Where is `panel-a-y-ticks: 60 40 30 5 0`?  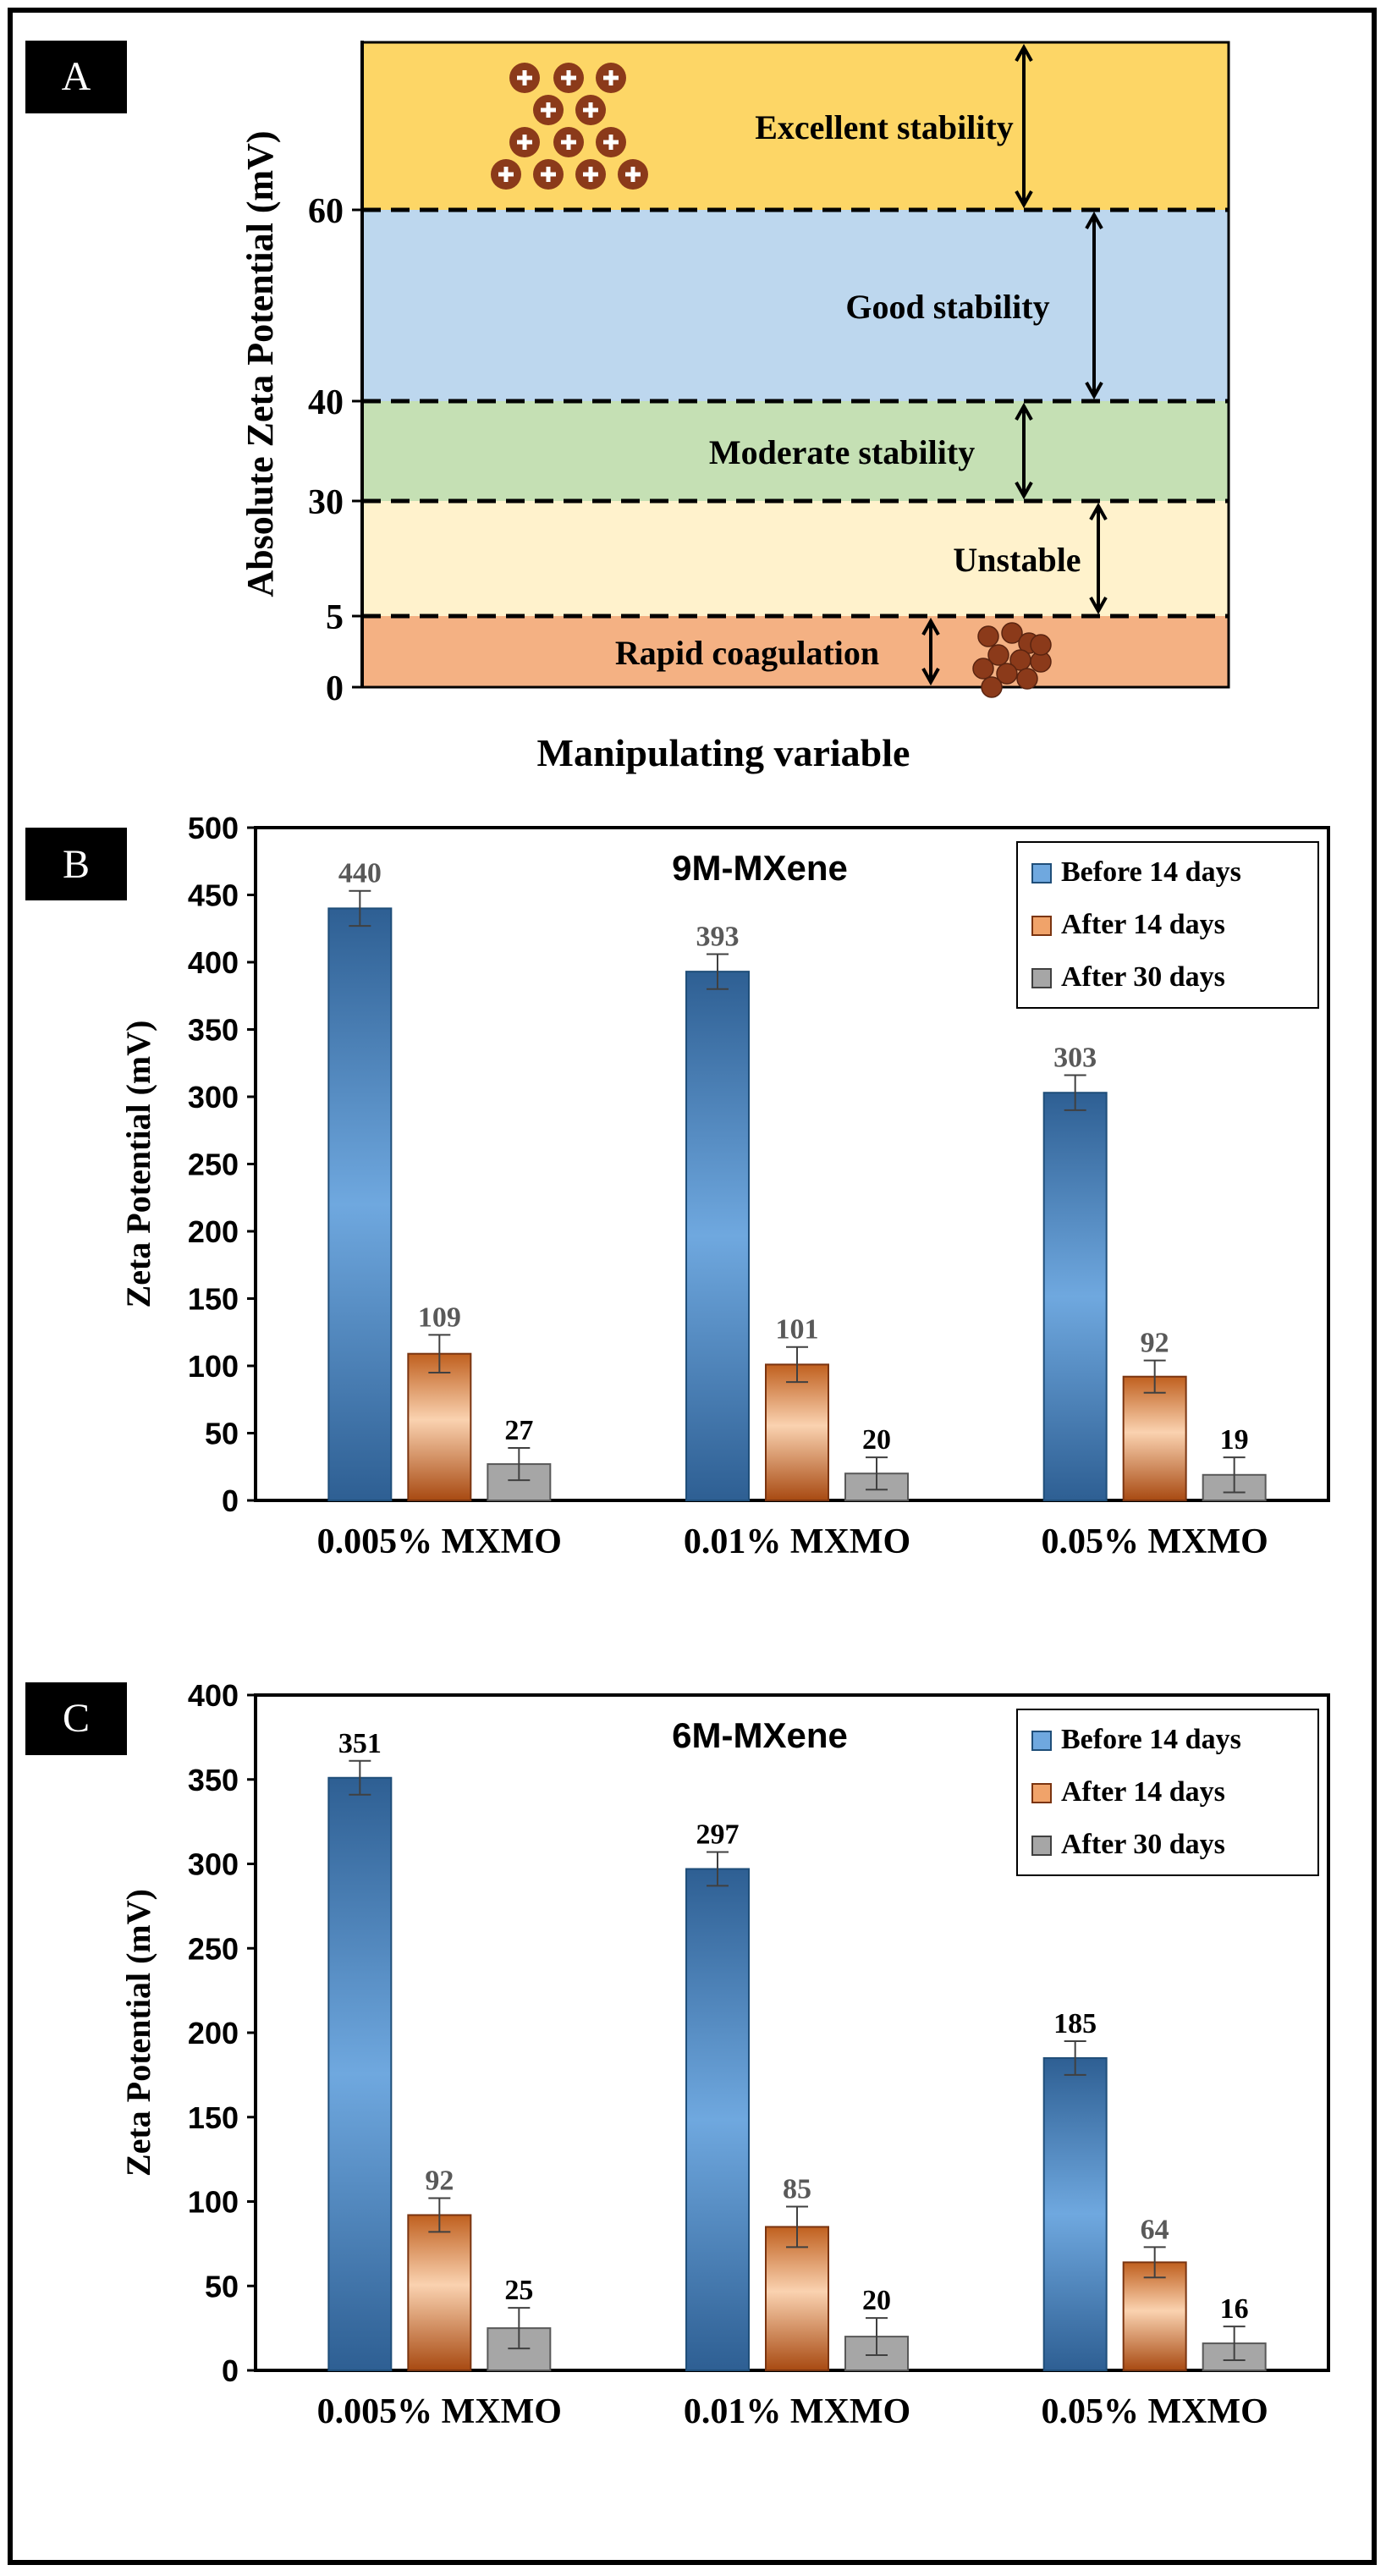
panel-a-y-ticks: 60 40 30 5 0 is located at coordinates (335, 450).